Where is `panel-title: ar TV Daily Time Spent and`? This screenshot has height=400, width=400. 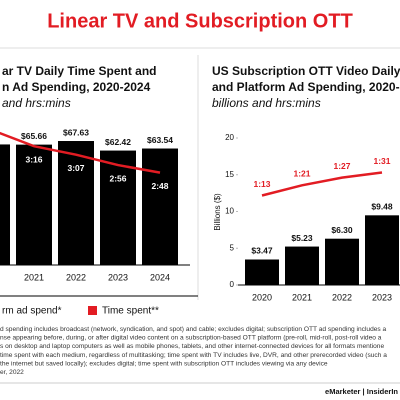
panel-title: ar TV Daily Time Spent and is located at coordinates (79, 71).